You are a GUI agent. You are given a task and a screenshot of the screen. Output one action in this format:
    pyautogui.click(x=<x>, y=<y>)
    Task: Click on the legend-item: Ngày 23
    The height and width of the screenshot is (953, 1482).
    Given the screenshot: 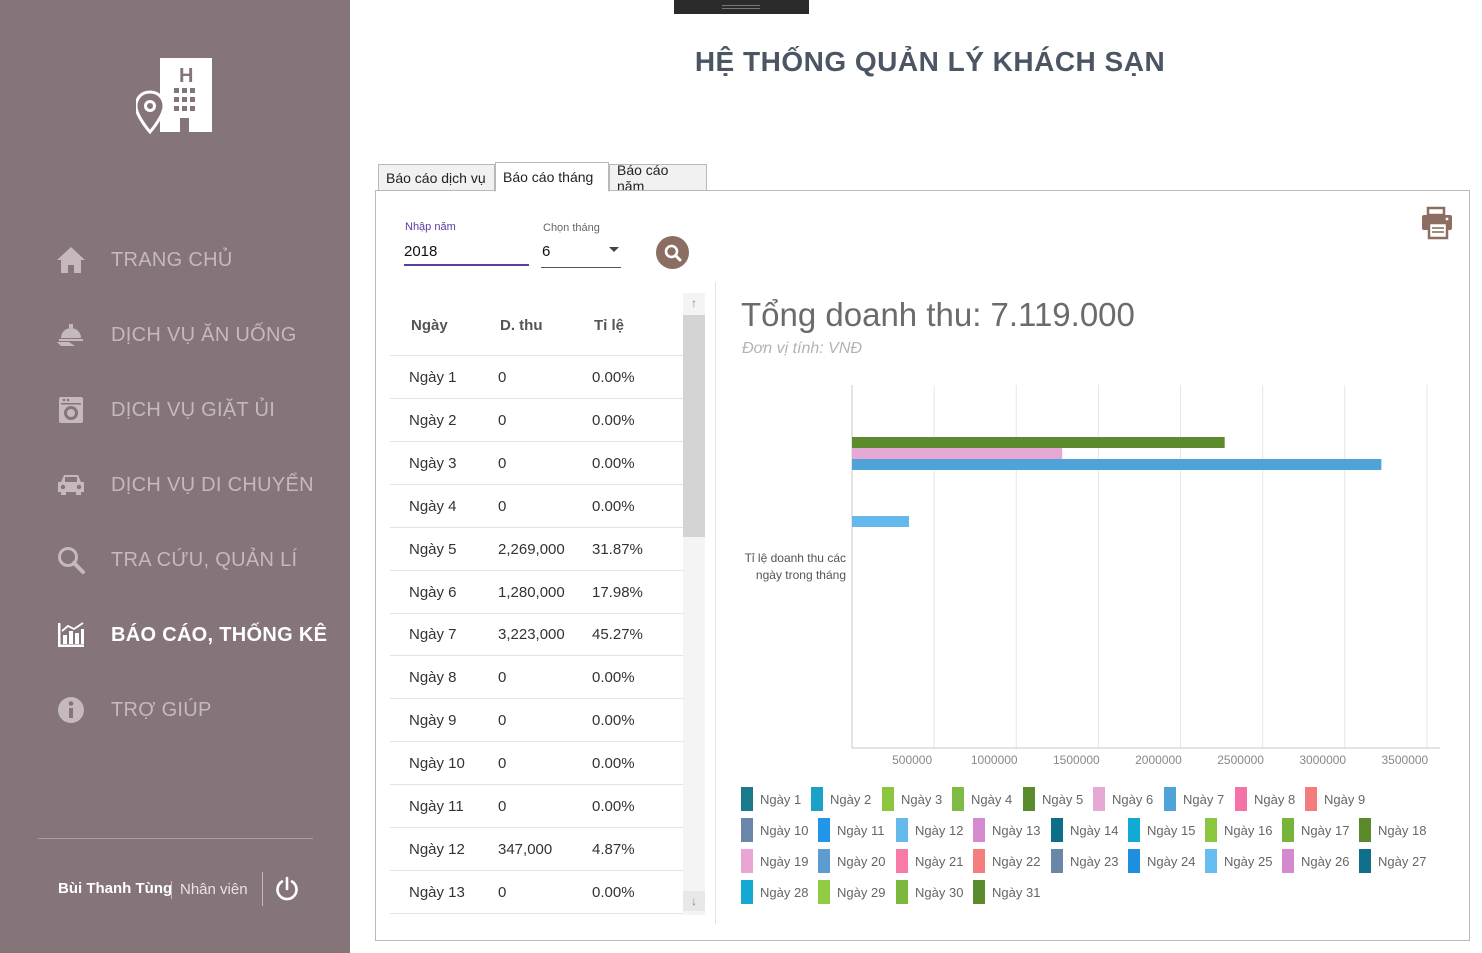 What is the action you would take?
    pyautogui.click(x=1084, y=861)
    